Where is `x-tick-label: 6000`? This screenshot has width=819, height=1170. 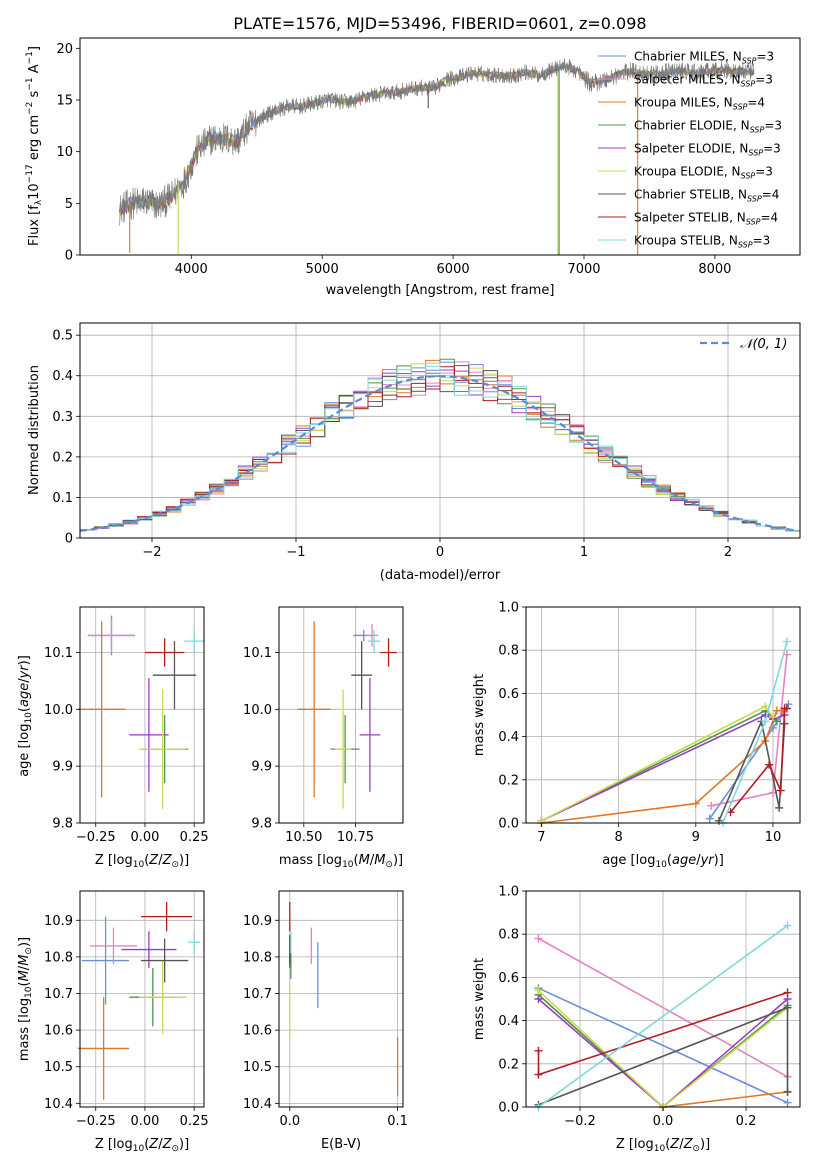 x-tick-label: 6000 is located at coordinates (453, 269).